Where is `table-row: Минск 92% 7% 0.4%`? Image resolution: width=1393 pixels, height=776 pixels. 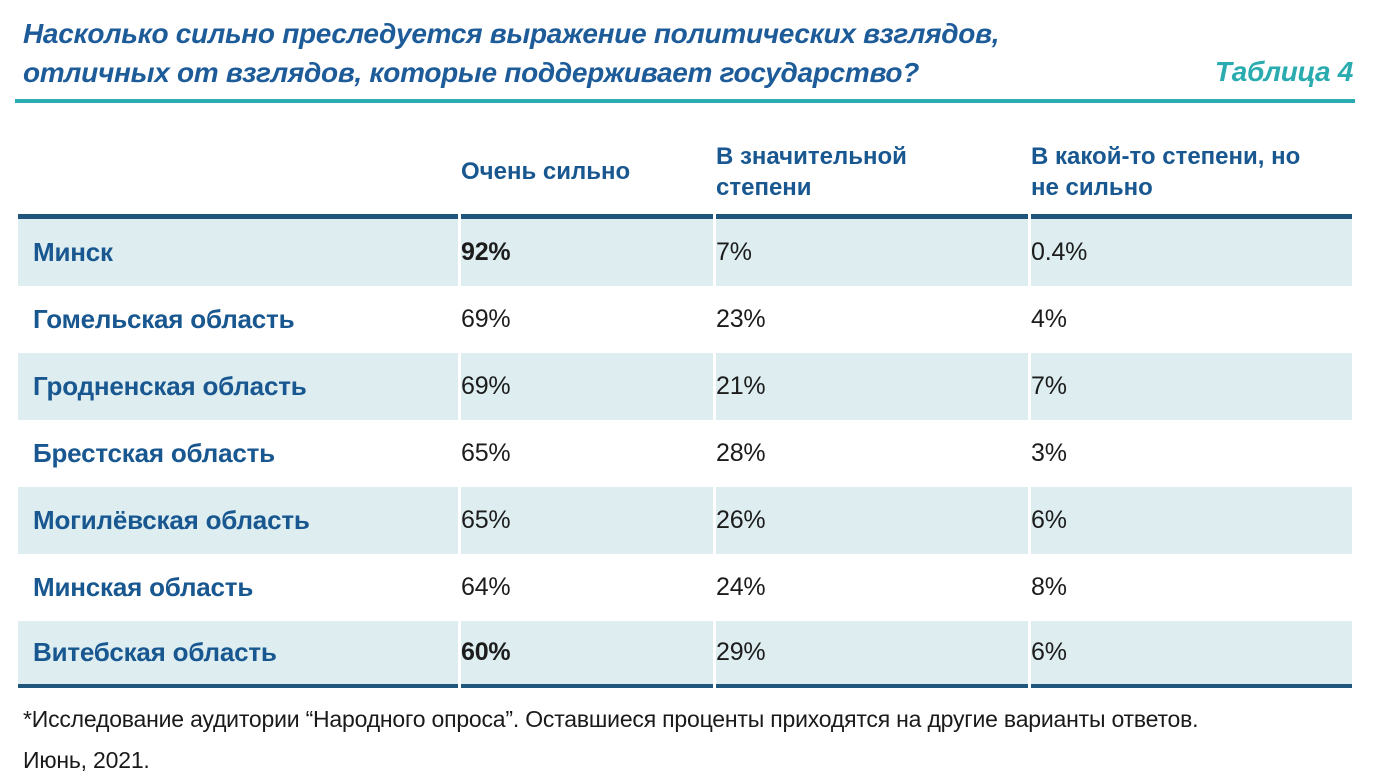 table-row: Минск 92% 7% 0.4% is located at coordinates (685, 252).